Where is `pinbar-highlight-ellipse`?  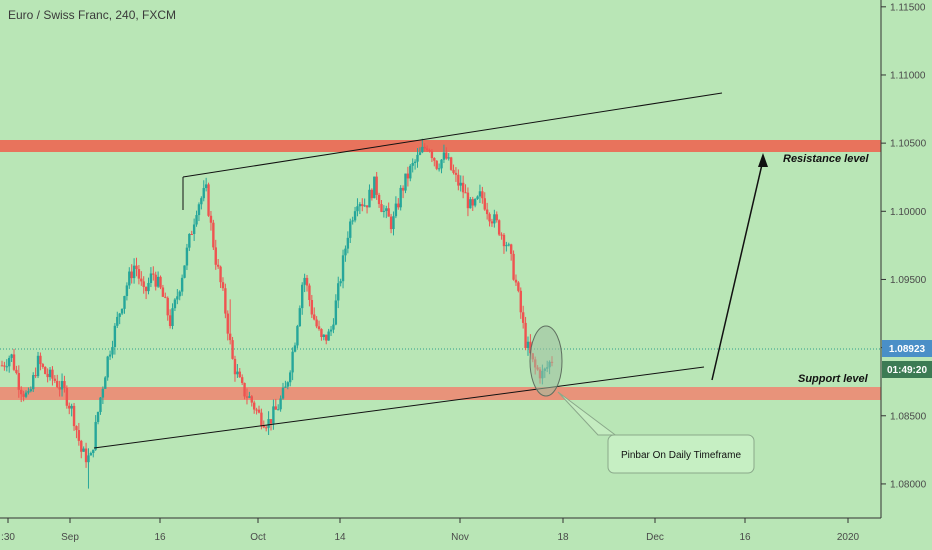 pinbar-highlight-ellipse is located at coordinates (546, 361).